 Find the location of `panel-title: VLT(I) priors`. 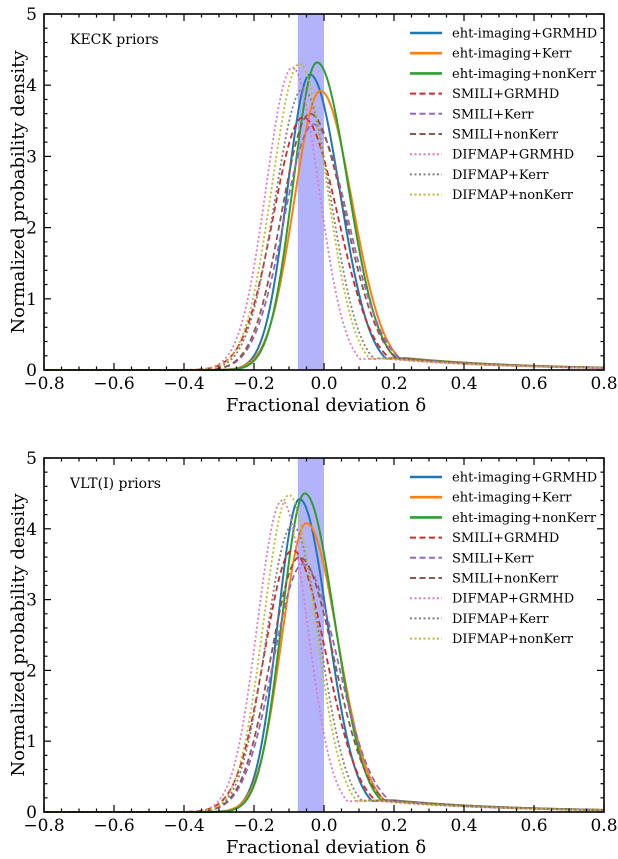

panel-title: VLT(I) priors is located at coordinates (115, 484).